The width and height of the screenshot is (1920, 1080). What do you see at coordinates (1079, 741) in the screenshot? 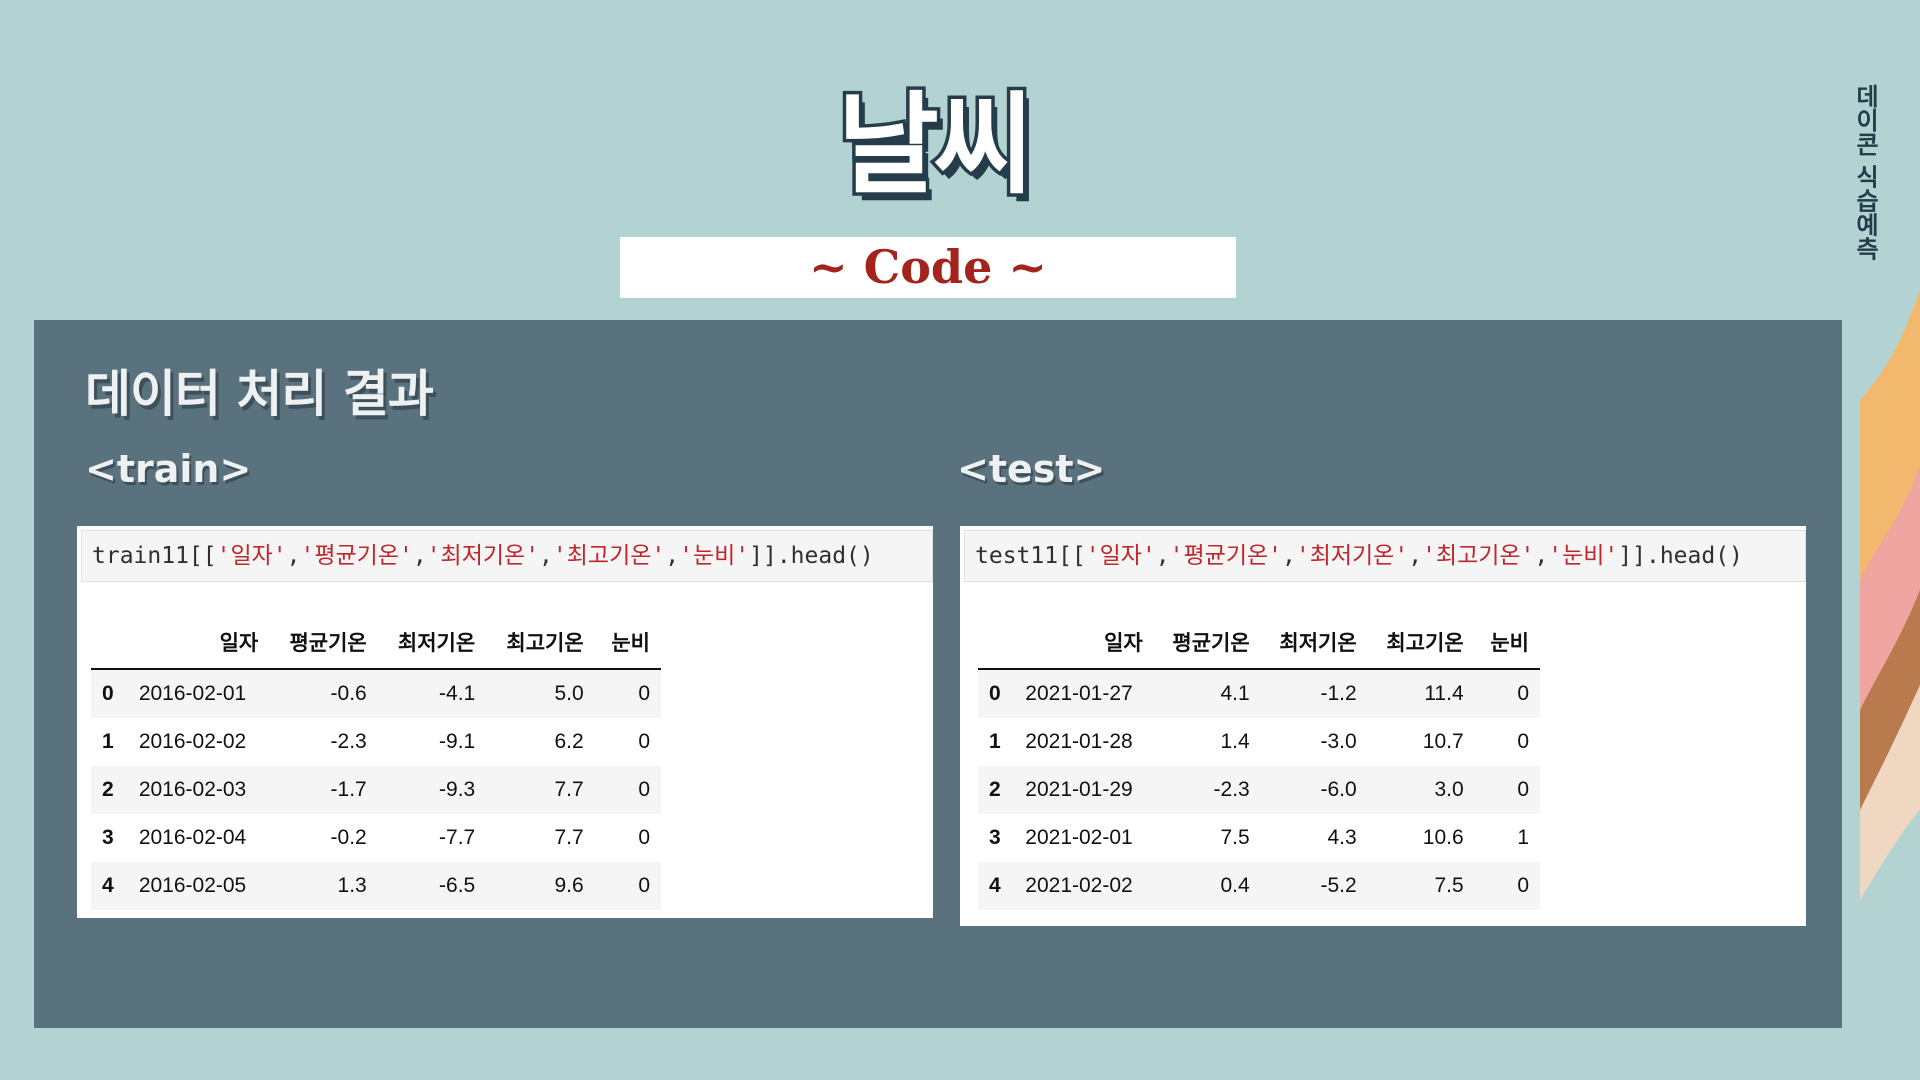
I see `table-cell: 2021-01-28` at bounding box center [1079, 741].